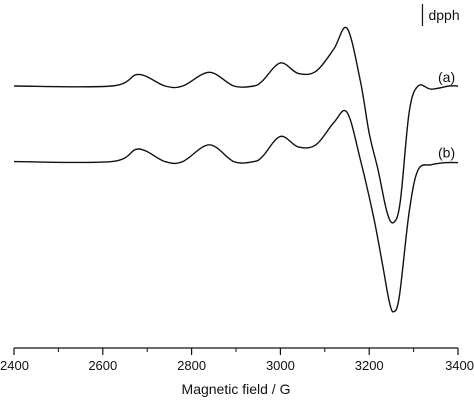 The height and width of the screenshot is (402, 474). I want to click on x-tick-label: 3400, so click(459, 365).